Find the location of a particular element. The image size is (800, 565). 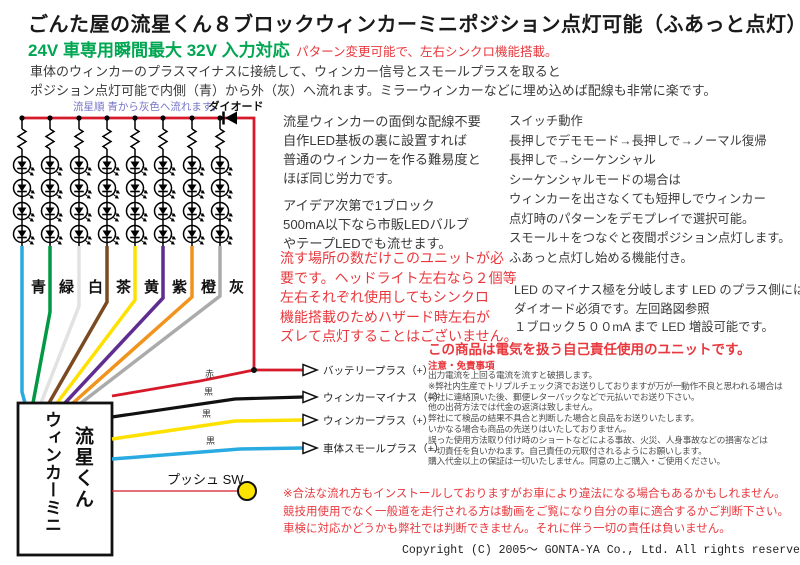

text-line: 車検に対応かどうかも弊社では判断できません。それに伴う一切の責任は負いません。 is located at coordinates (507, 529).